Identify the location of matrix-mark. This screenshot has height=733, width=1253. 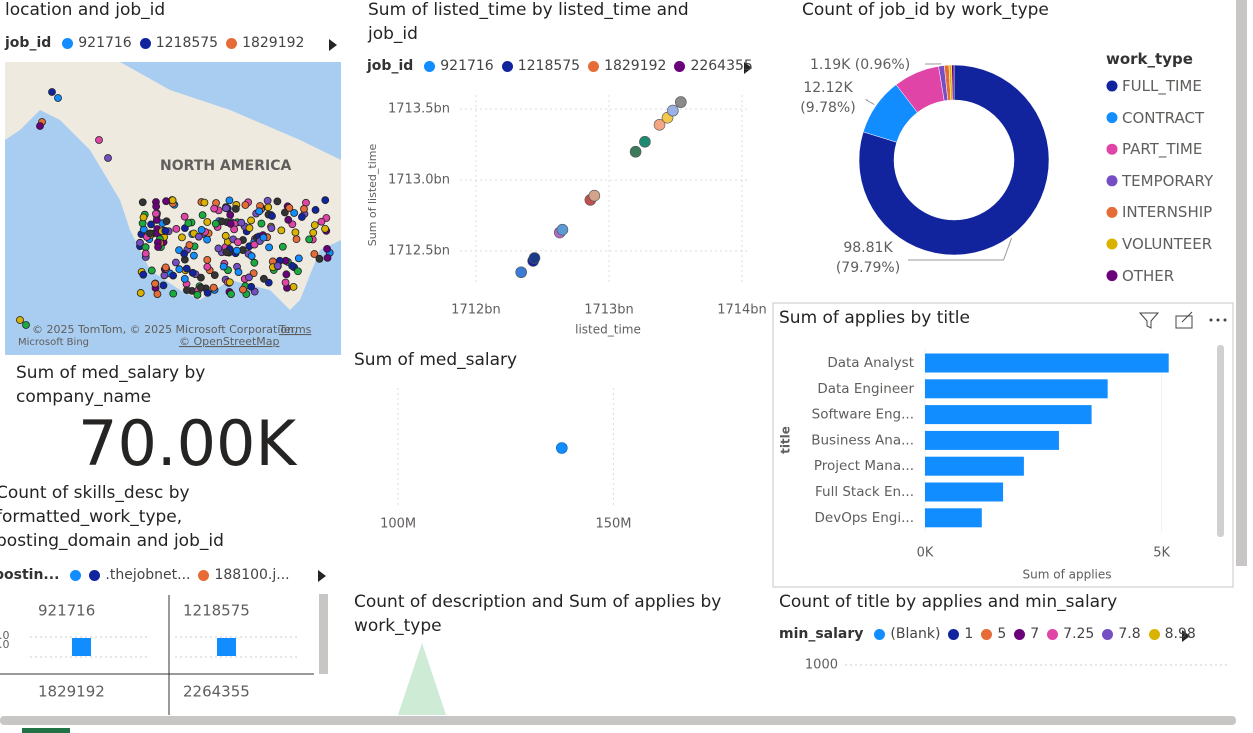
(226, 647).